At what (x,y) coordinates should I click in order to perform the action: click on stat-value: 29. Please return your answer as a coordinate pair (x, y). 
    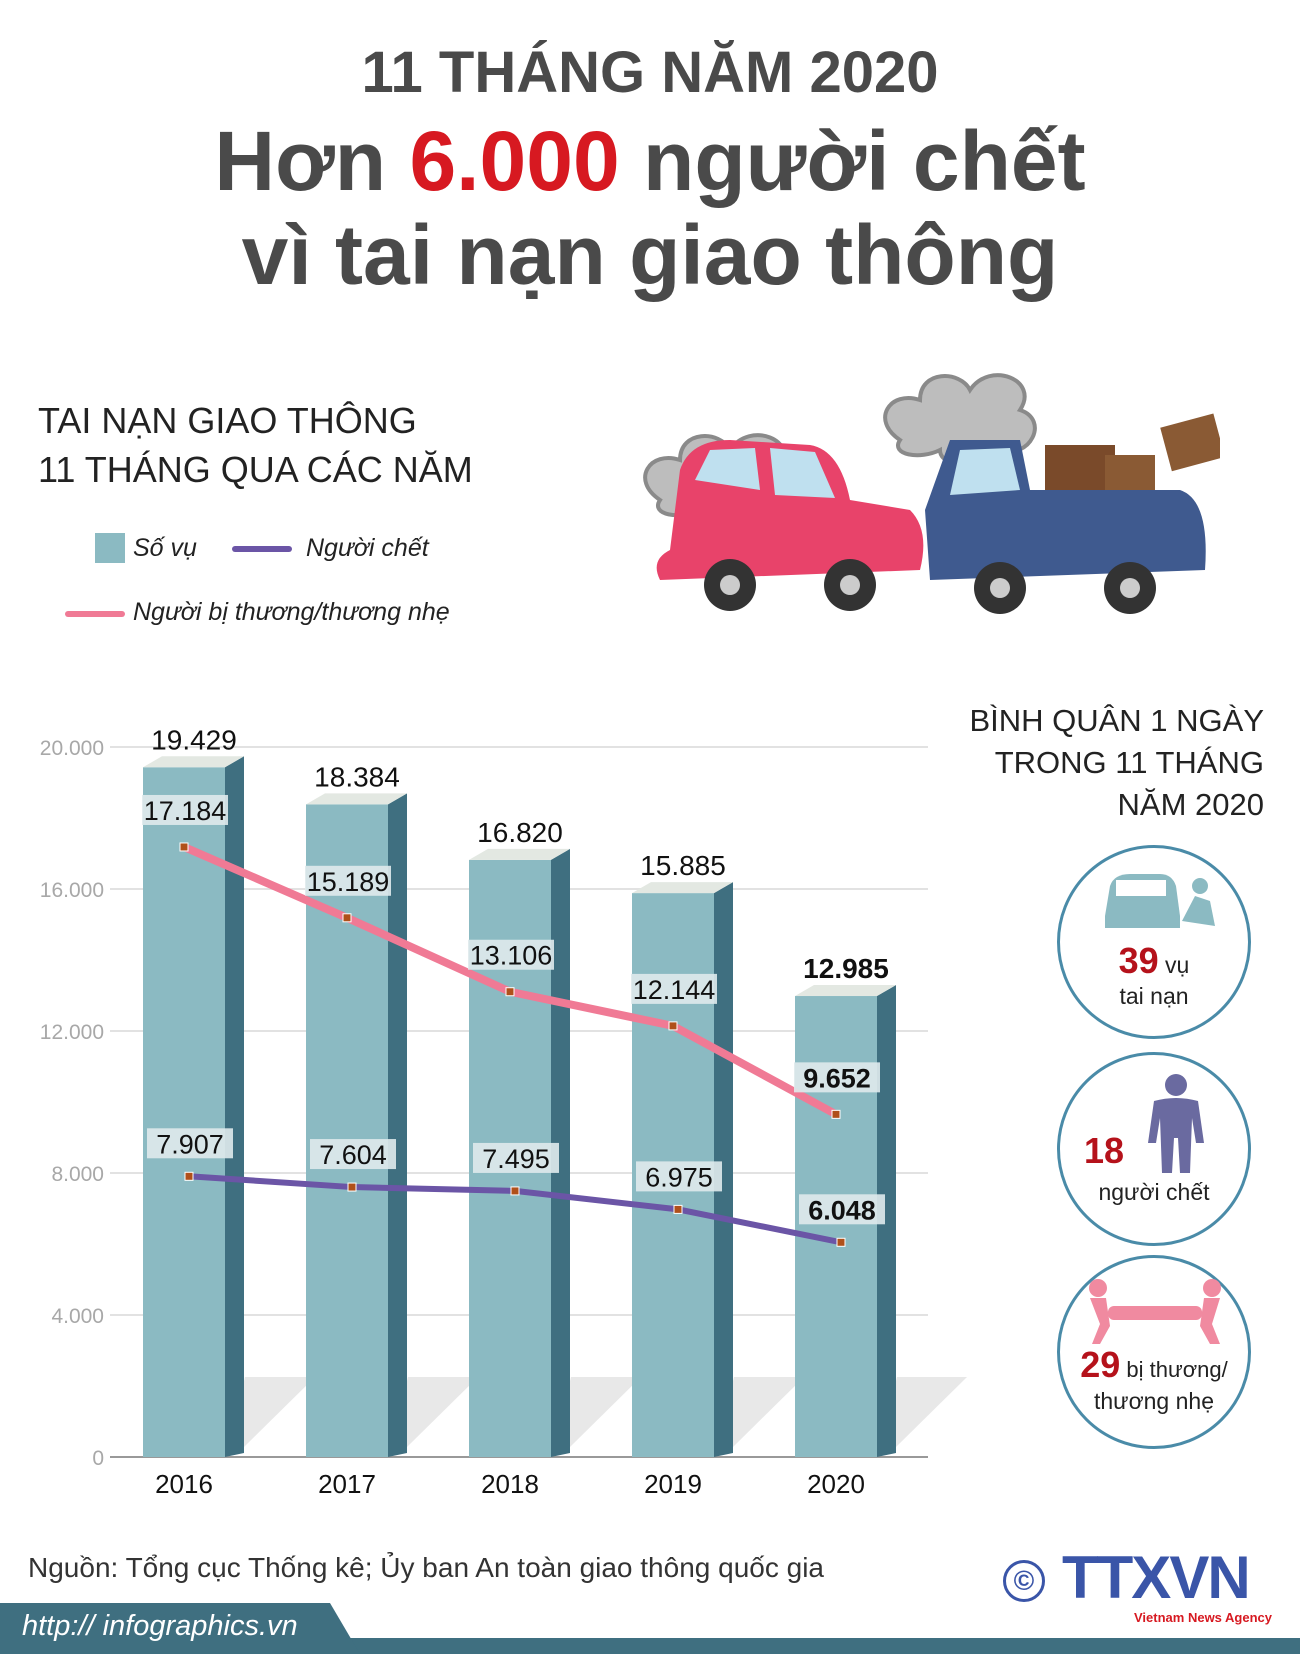
    Looking at the image, I should click on (1100, 1364).